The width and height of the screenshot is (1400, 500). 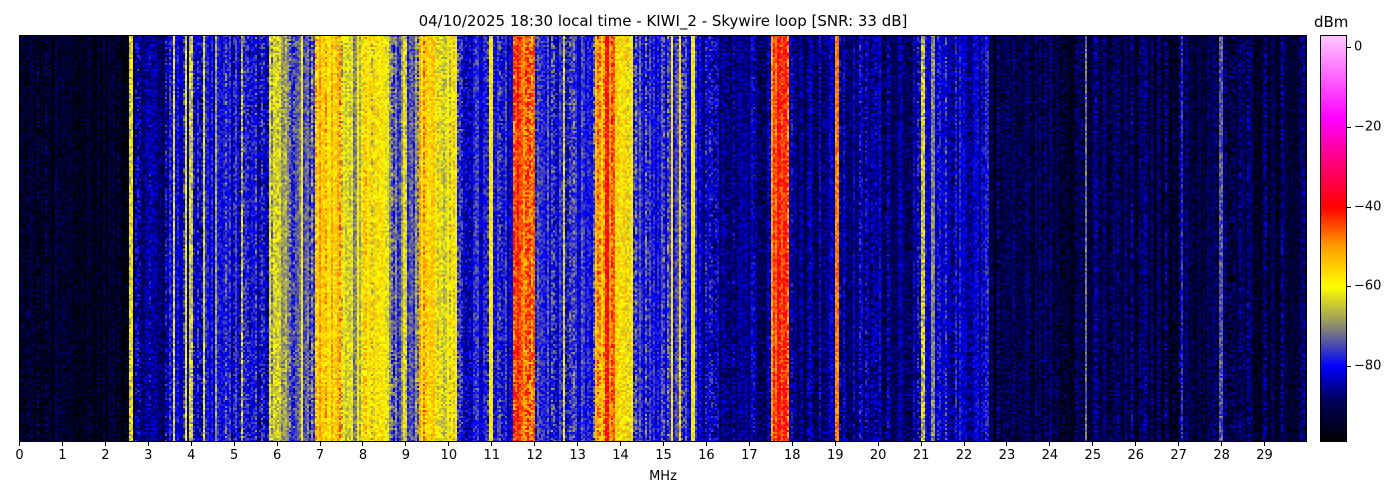 I want to click on x-tick-label: 23, so click(x=1007, y=455).